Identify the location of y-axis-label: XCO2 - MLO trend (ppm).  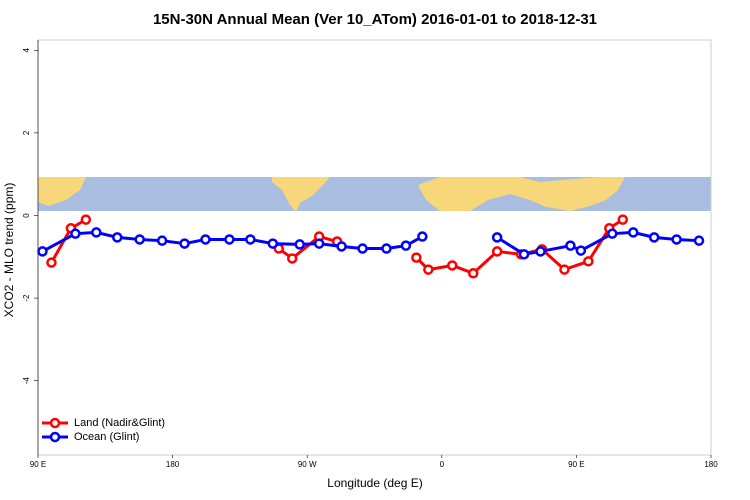
(9, 250).